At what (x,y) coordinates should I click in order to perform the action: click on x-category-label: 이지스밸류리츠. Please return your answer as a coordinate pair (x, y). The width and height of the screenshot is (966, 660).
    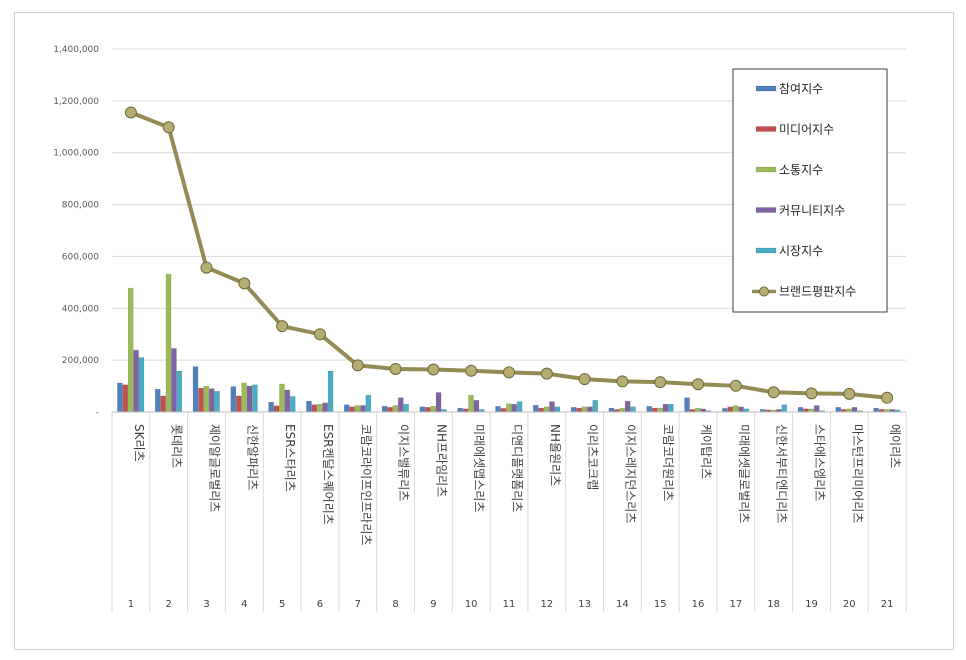
    Looking at the image, I should click on (404, 462).